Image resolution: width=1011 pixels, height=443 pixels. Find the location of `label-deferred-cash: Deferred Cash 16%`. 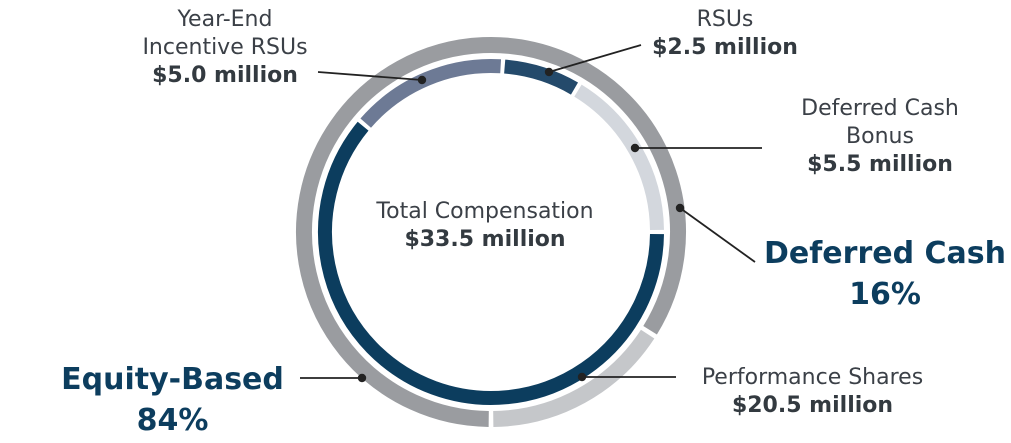

label-deferred-cash: Deferred Cash 16% is located at coordinates (885, 274).